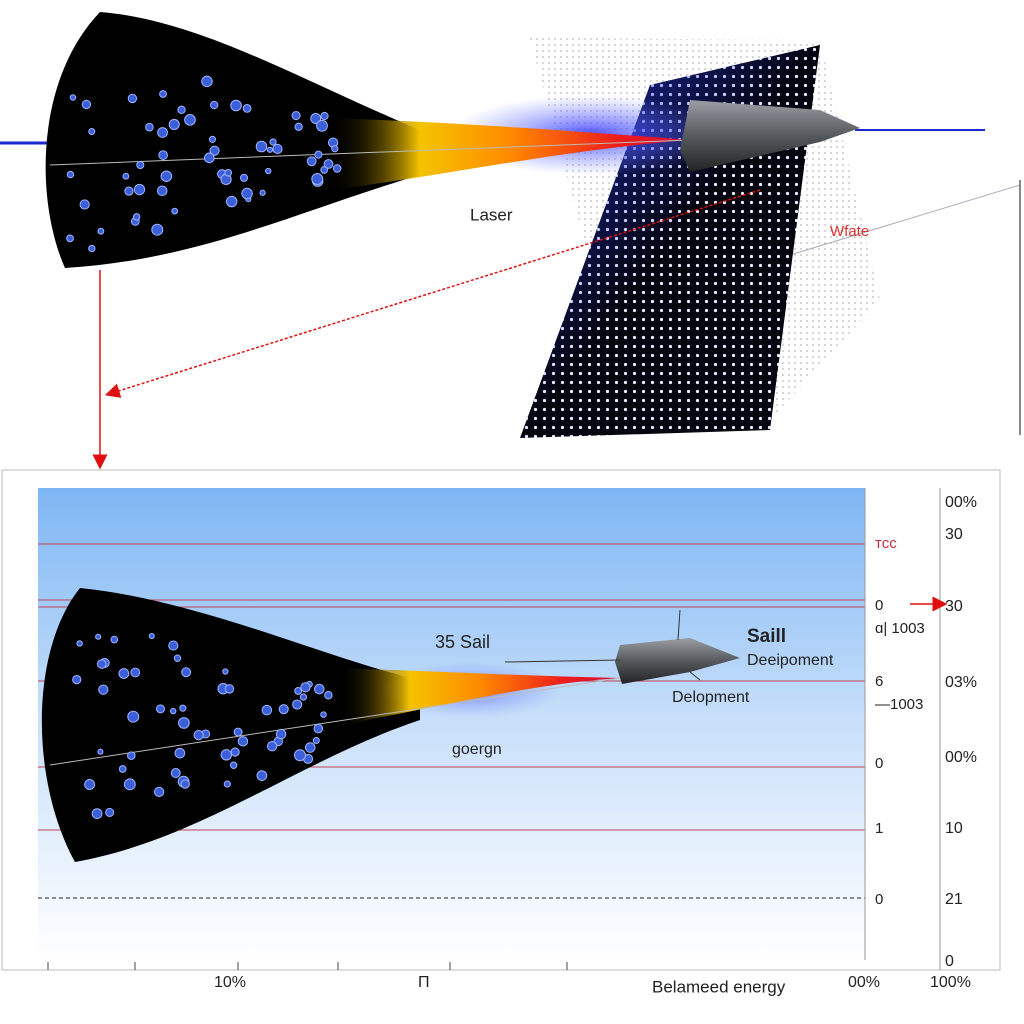 The image size is (1024, 1024). What do you see at coordinates (961, 682) in the screenshot?
I see `outer-axis-label: 03%` at bounding box center [961, 682].